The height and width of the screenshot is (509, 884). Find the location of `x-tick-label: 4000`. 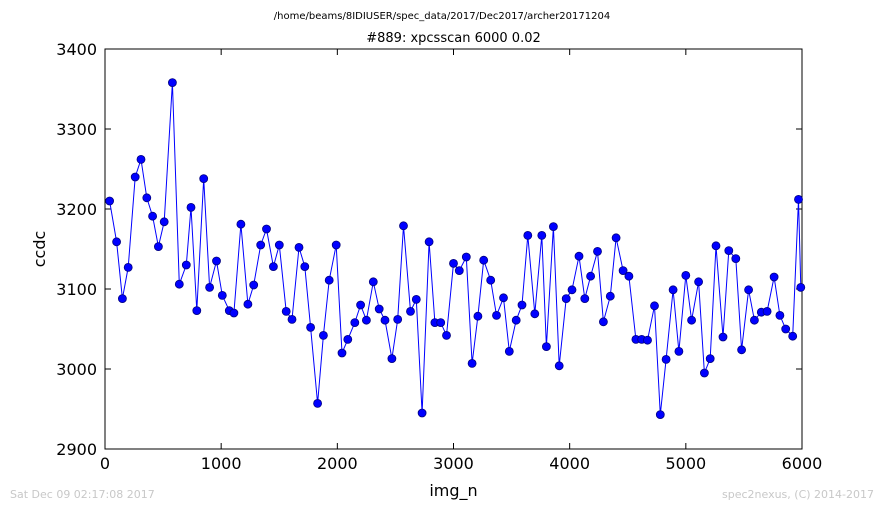

x-tick-label: 4000 is located at coordinates (569, 463).